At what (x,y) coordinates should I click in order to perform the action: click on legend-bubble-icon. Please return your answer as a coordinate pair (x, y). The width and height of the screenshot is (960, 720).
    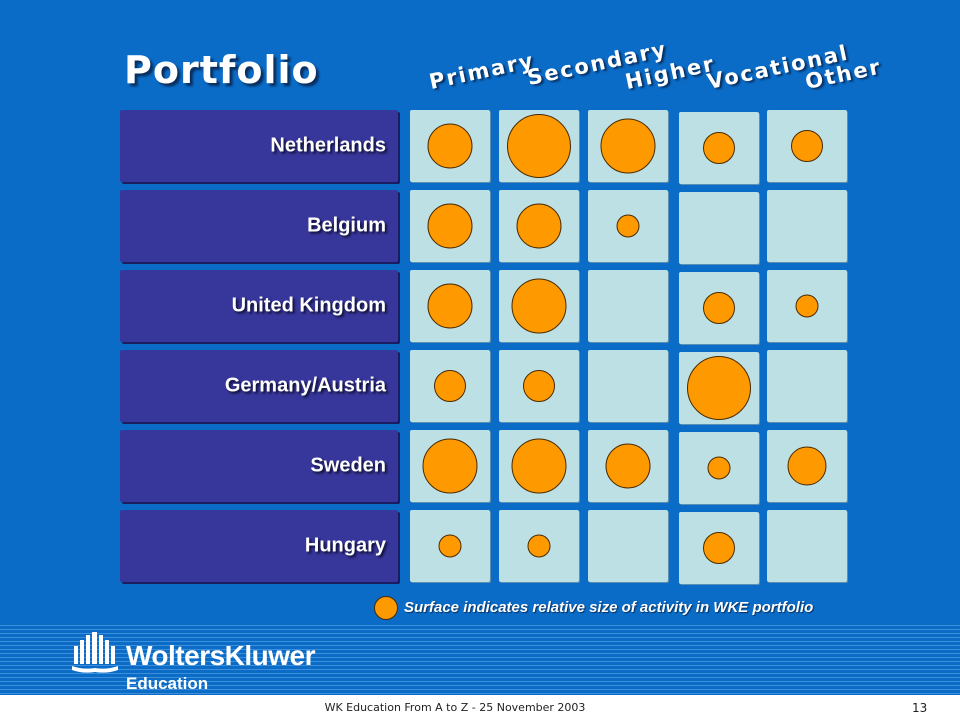
    Looking at the image, I should click on (386, 608).